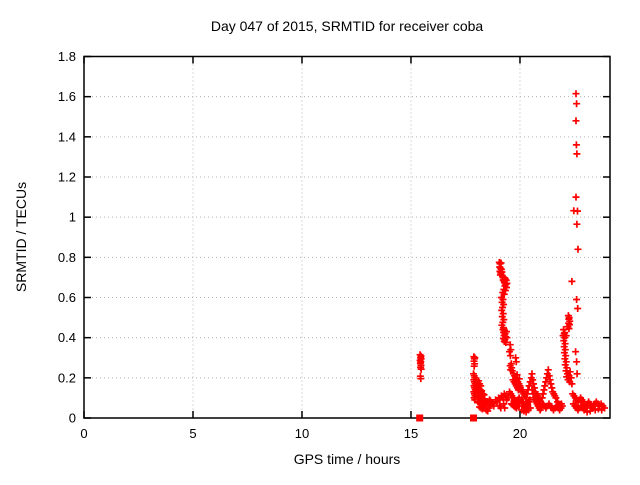  I want to click on y-tick-label: 0.2, so click(67, 377).